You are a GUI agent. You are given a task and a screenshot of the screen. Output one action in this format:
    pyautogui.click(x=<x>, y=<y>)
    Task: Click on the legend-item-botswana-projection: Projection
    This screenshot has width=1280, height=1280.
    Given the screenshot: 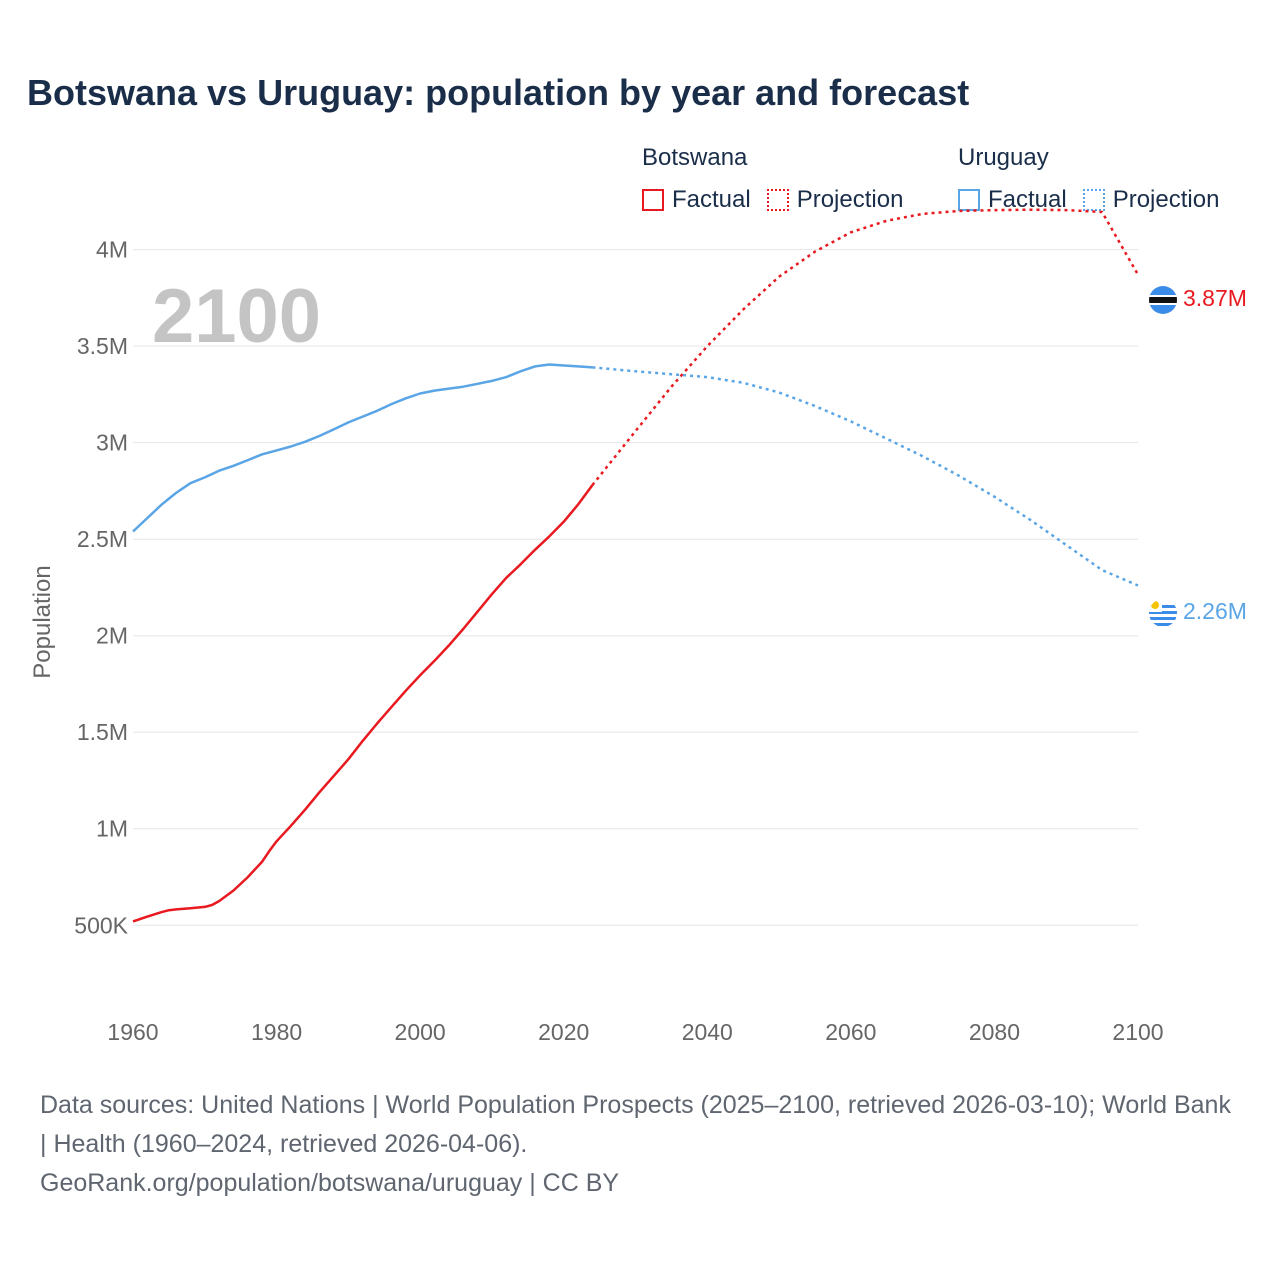 What is the action you would take?
    pyautogui.click(x=835, y=200)
    